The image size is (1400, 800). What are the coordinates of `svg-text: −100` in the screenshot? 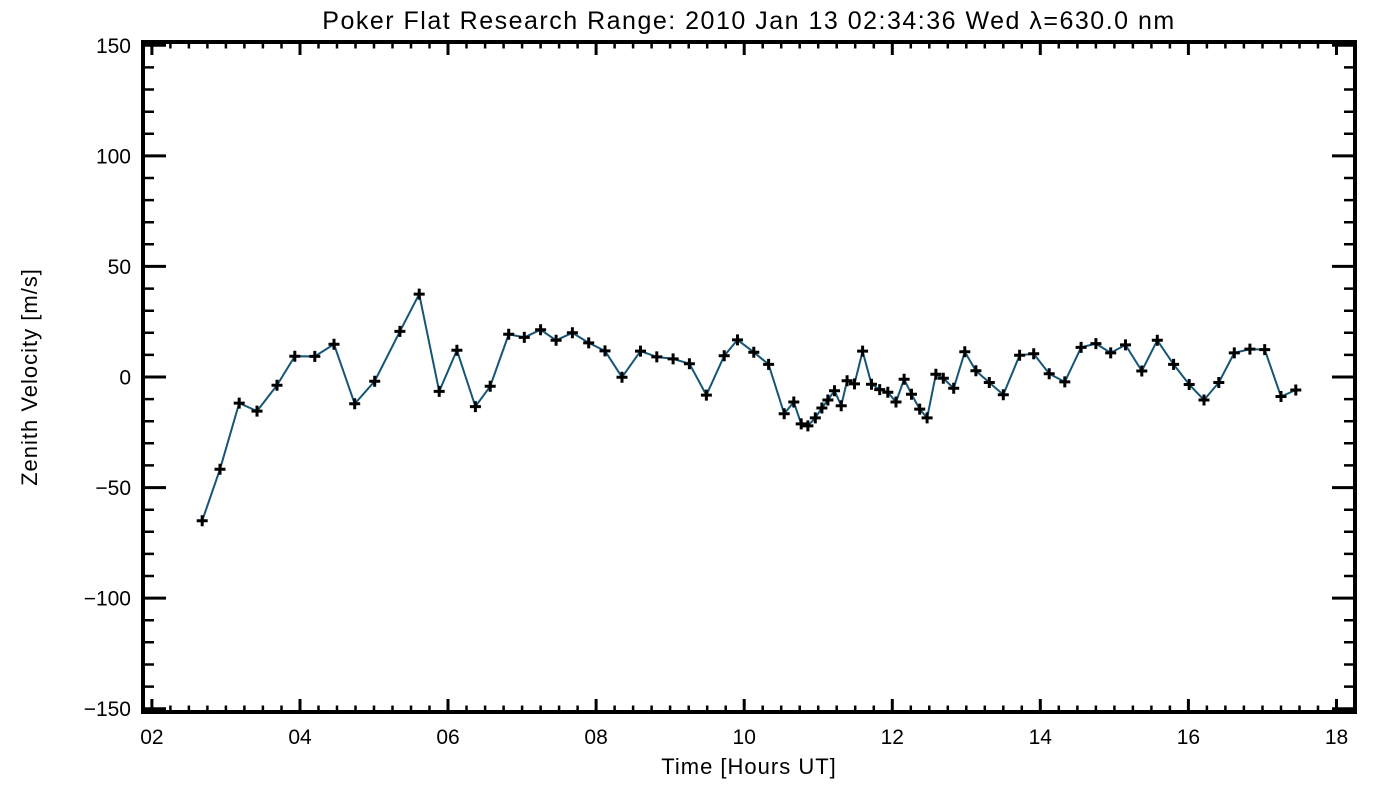 It's located at (107, 599).